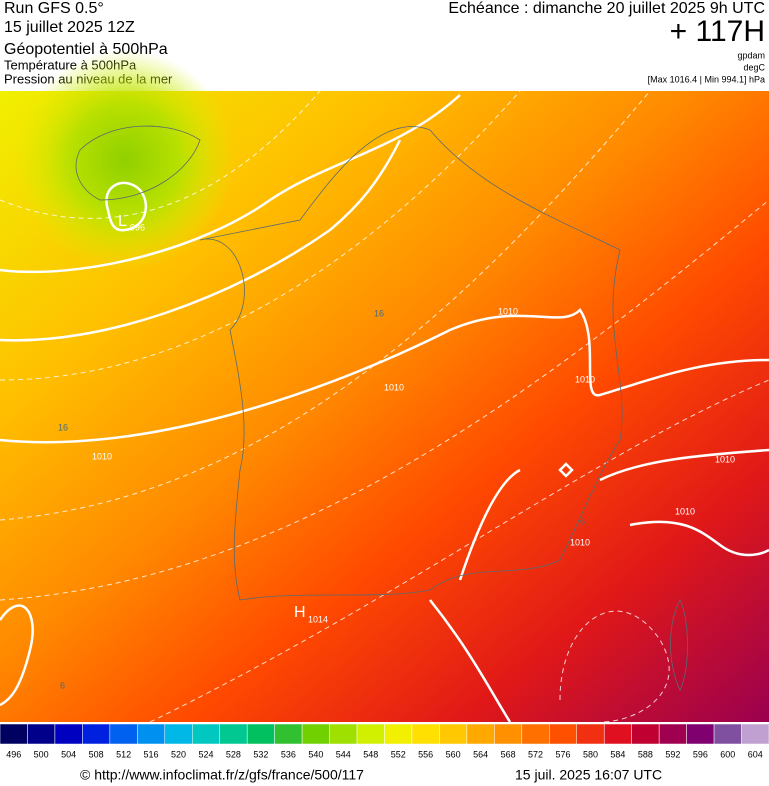 The image size is (769, 786). What do you see at coordinates (318, 619) in the screenshot?
I see `pressure-label: 1014` at bounding box center [318, 619].